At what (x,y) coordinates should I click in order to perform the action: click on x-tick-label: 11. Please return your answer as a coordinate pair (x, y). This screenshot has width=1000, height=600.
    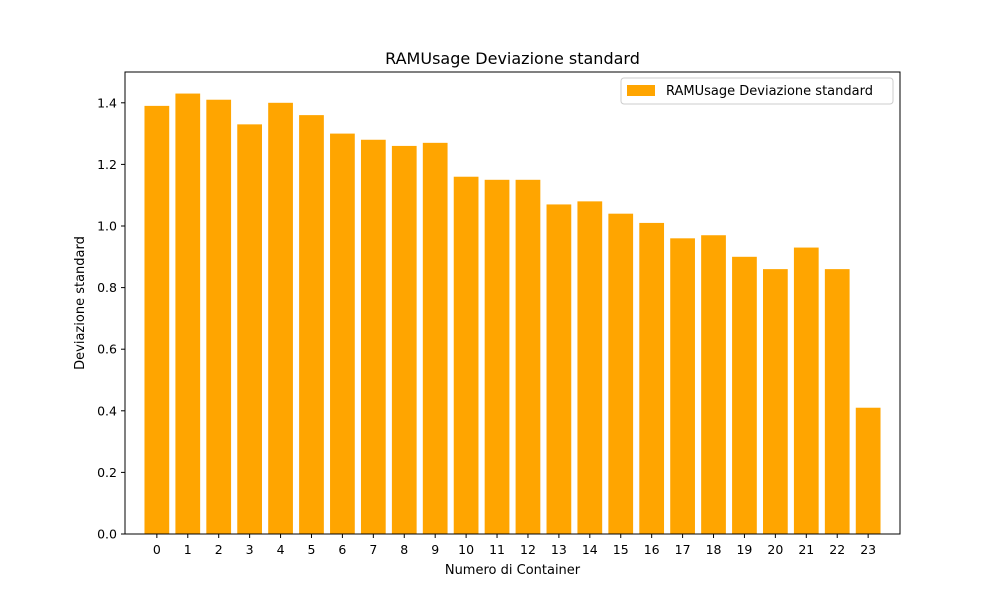
    Looking at the image, I should click on (497, 549).